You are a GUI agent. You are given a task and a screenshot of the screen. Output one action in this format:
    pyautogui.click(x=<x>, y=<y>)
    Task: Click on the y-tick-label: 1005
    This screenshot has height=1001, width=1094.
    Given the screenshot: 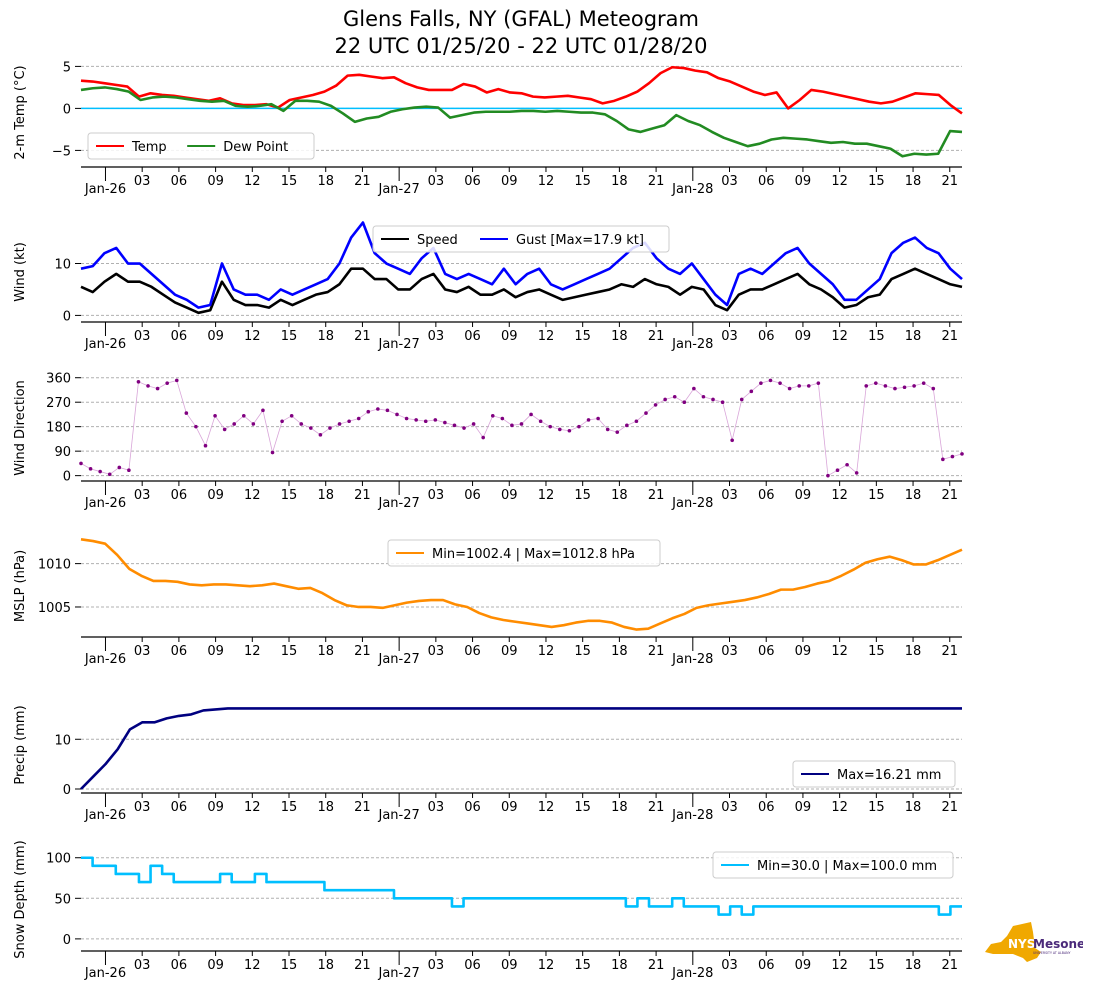 What is the action you would take?
    pyautogui.click(x=54, y=608)
    